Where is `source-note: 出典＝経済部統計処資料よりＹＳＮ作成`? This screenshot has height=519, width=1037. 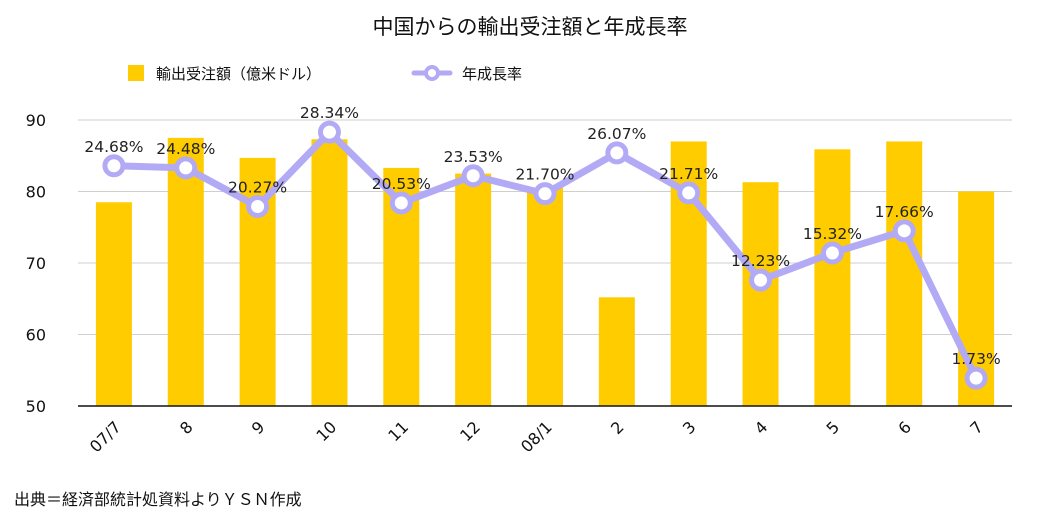
source-note: 出典＝経済部統計処資料よりＹＳＮ作成 is located at coordinates (158, 499).